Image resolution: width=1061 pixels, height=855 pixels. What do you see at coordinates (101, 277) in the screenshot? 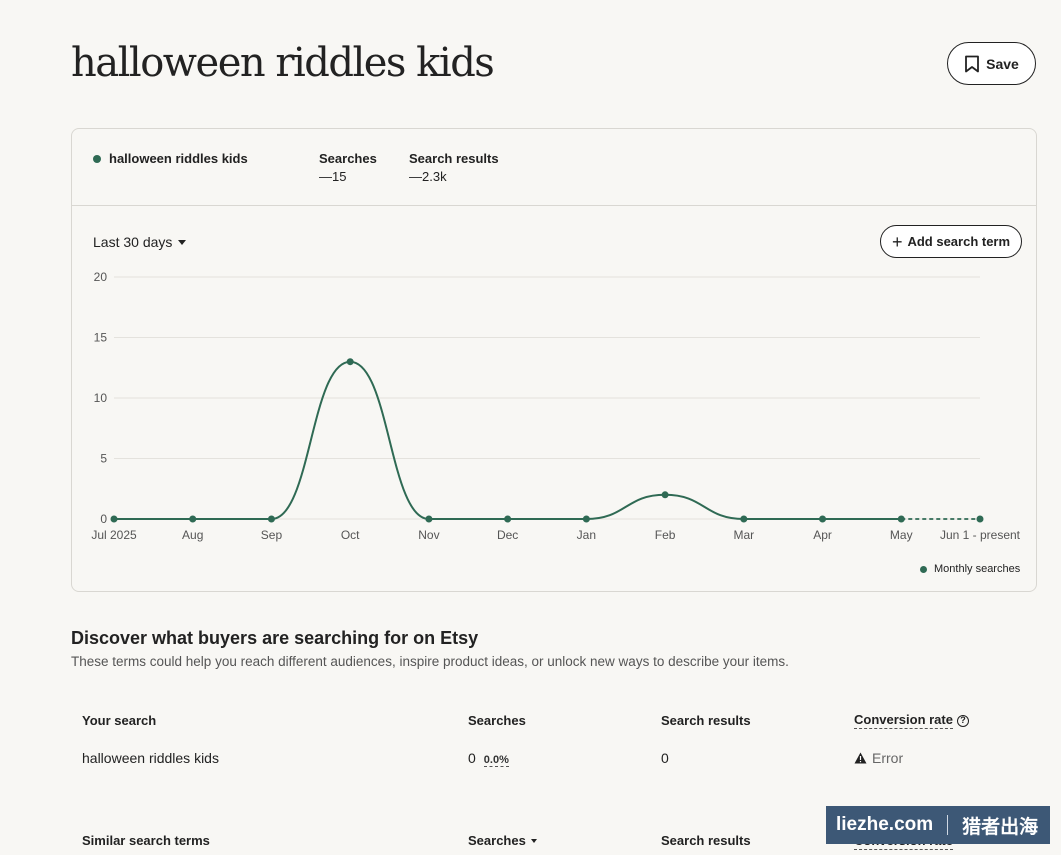
I see `y-tick-label: 20` at bounding box center [101, 277].